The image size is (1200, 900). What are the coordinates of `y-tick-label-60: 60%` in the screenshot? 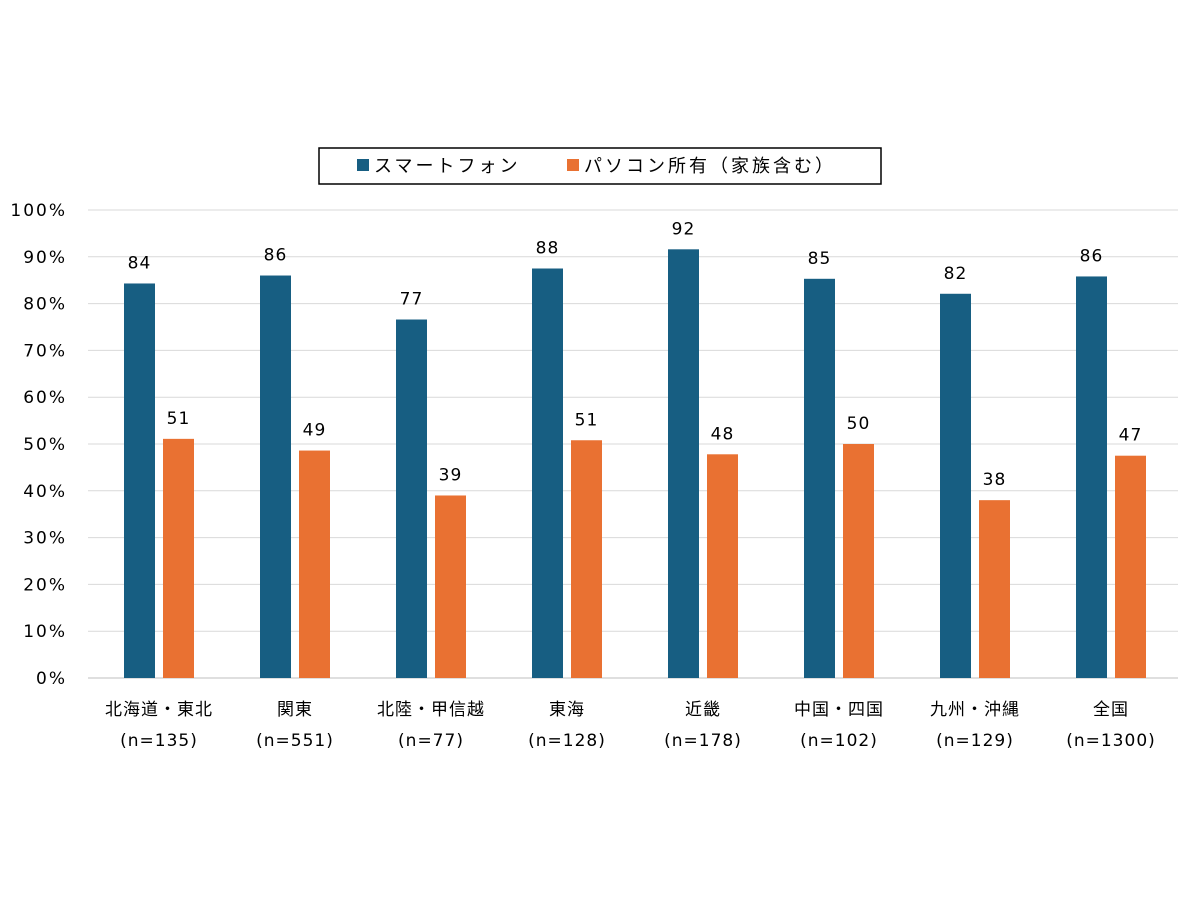 It's located at (45, 398).